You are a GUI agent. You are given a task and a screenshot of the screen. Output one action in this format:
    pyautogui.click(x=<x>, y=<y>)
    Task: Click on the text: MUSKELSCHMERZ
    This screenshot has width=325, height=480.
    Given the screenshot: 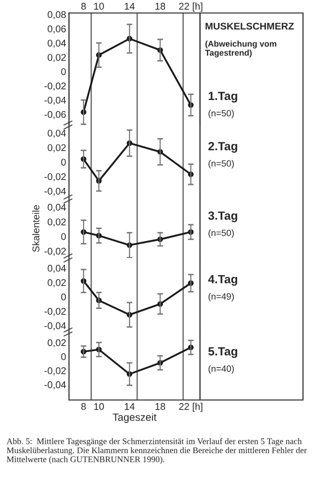 What is the action you would take?
    pyautogui.click(x=250, y=26)
    